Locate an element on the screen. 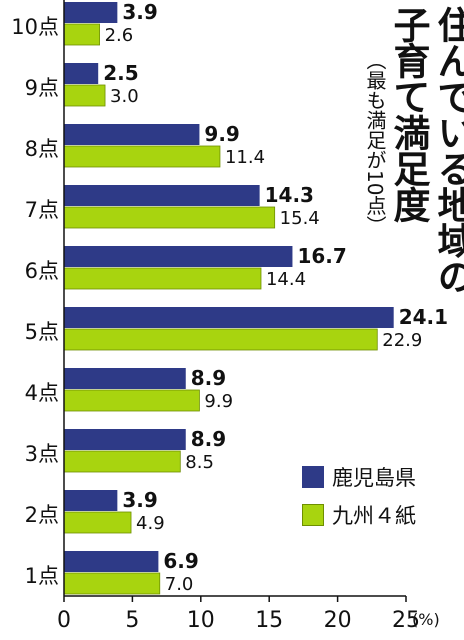  value-label-kyushu: 11.4 is located at coordinates (245, 157).